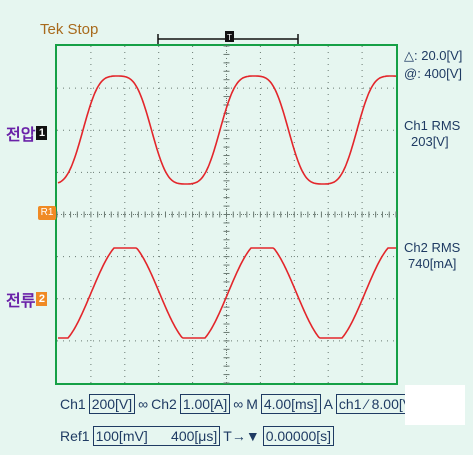  I want to click on blank-area, so click(435, 405).